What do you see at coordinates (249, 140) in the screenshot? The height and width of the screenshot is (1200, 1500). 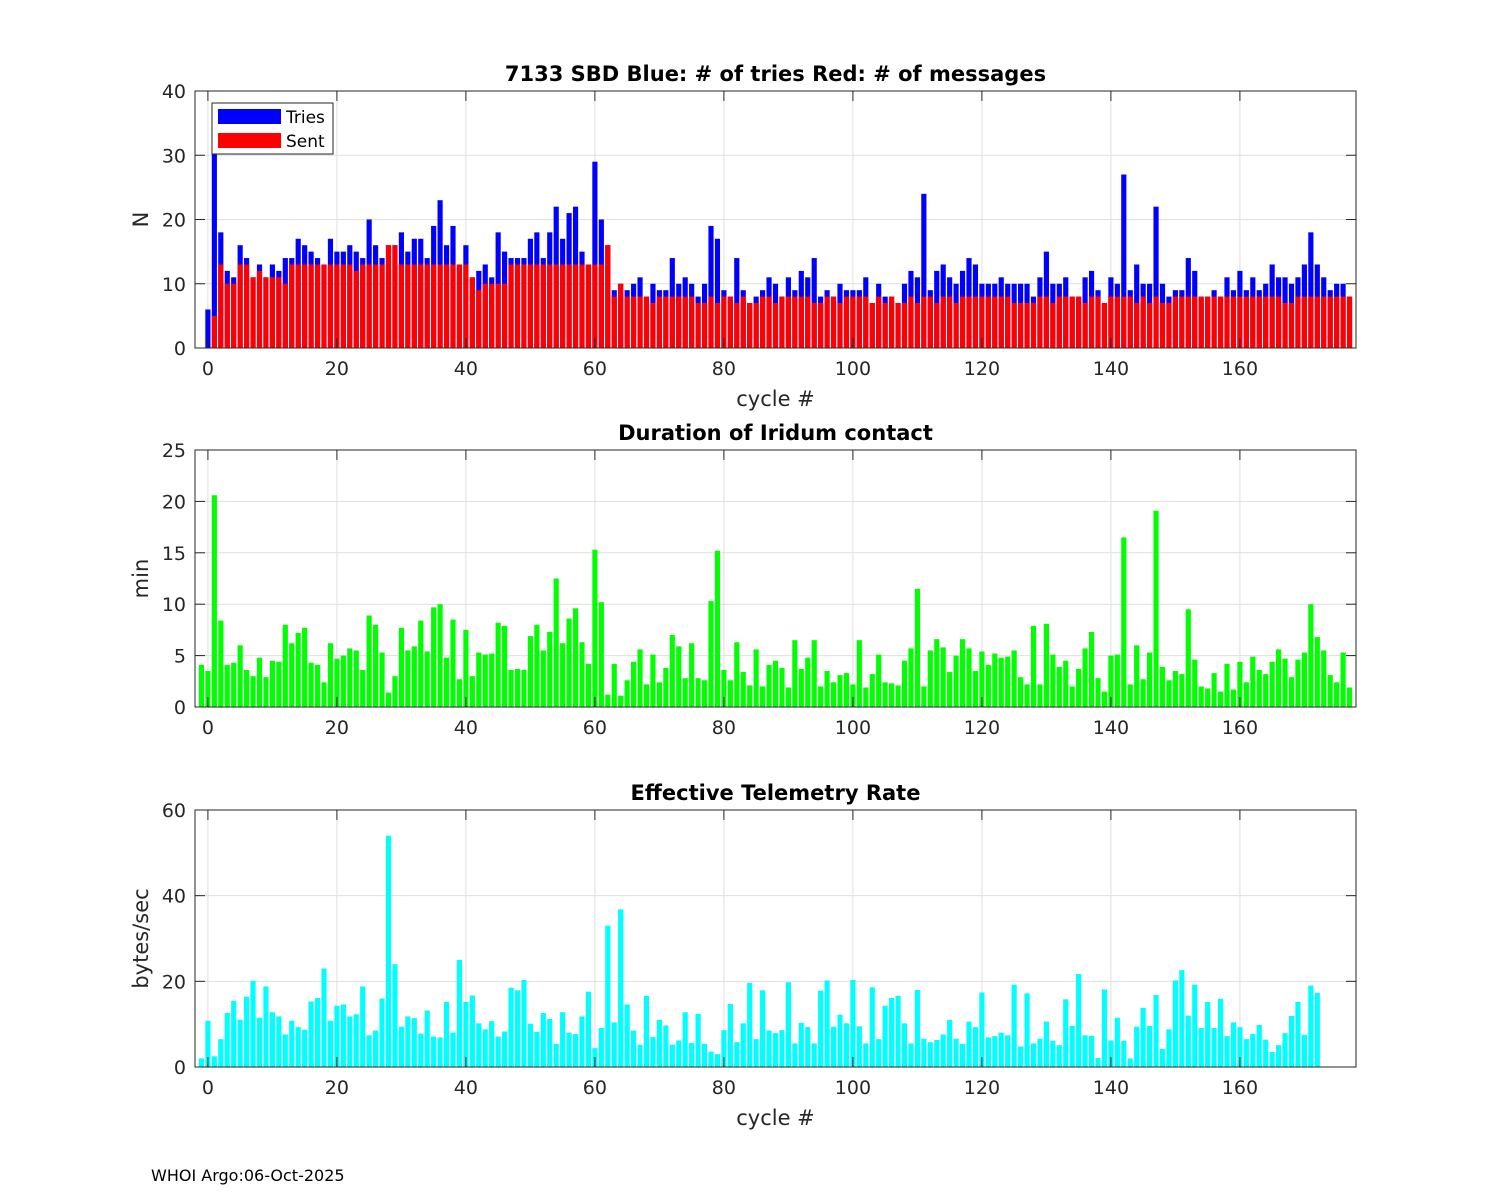 I see `legend-swatch-sent` at bounding box center [249, 140].